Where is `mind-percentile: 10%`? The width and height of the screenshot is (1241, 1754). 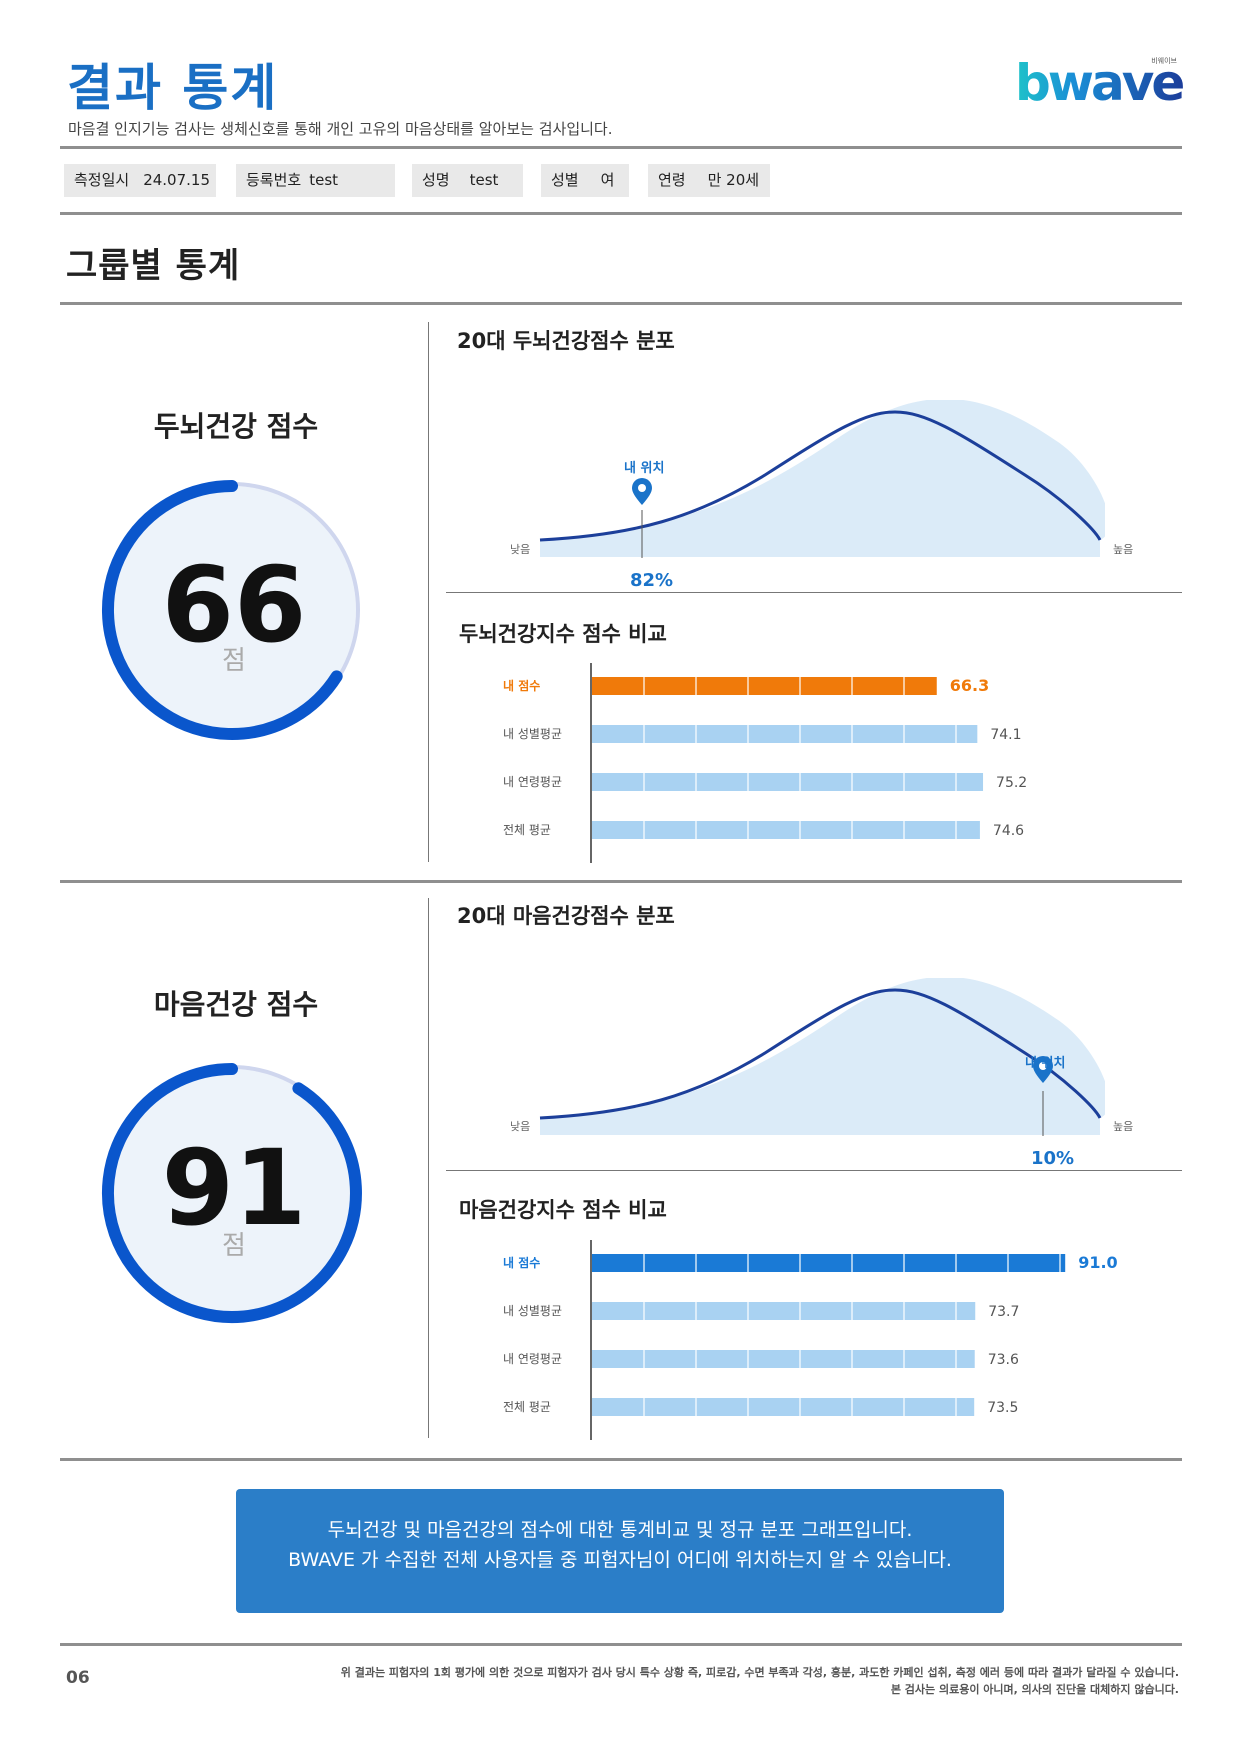 mind-percentile: 10% is located at coordinates (1053, 1158).